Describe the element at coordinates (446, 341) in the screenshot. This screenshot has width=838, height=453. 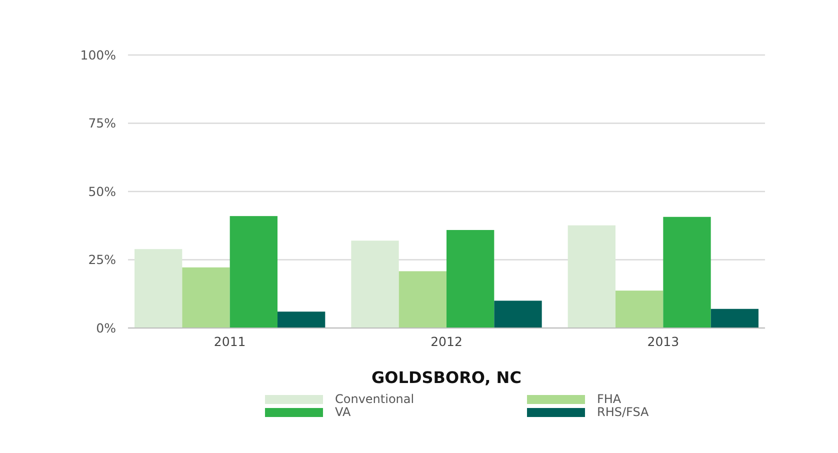
I see `x-tick-label: 2012` at that location.